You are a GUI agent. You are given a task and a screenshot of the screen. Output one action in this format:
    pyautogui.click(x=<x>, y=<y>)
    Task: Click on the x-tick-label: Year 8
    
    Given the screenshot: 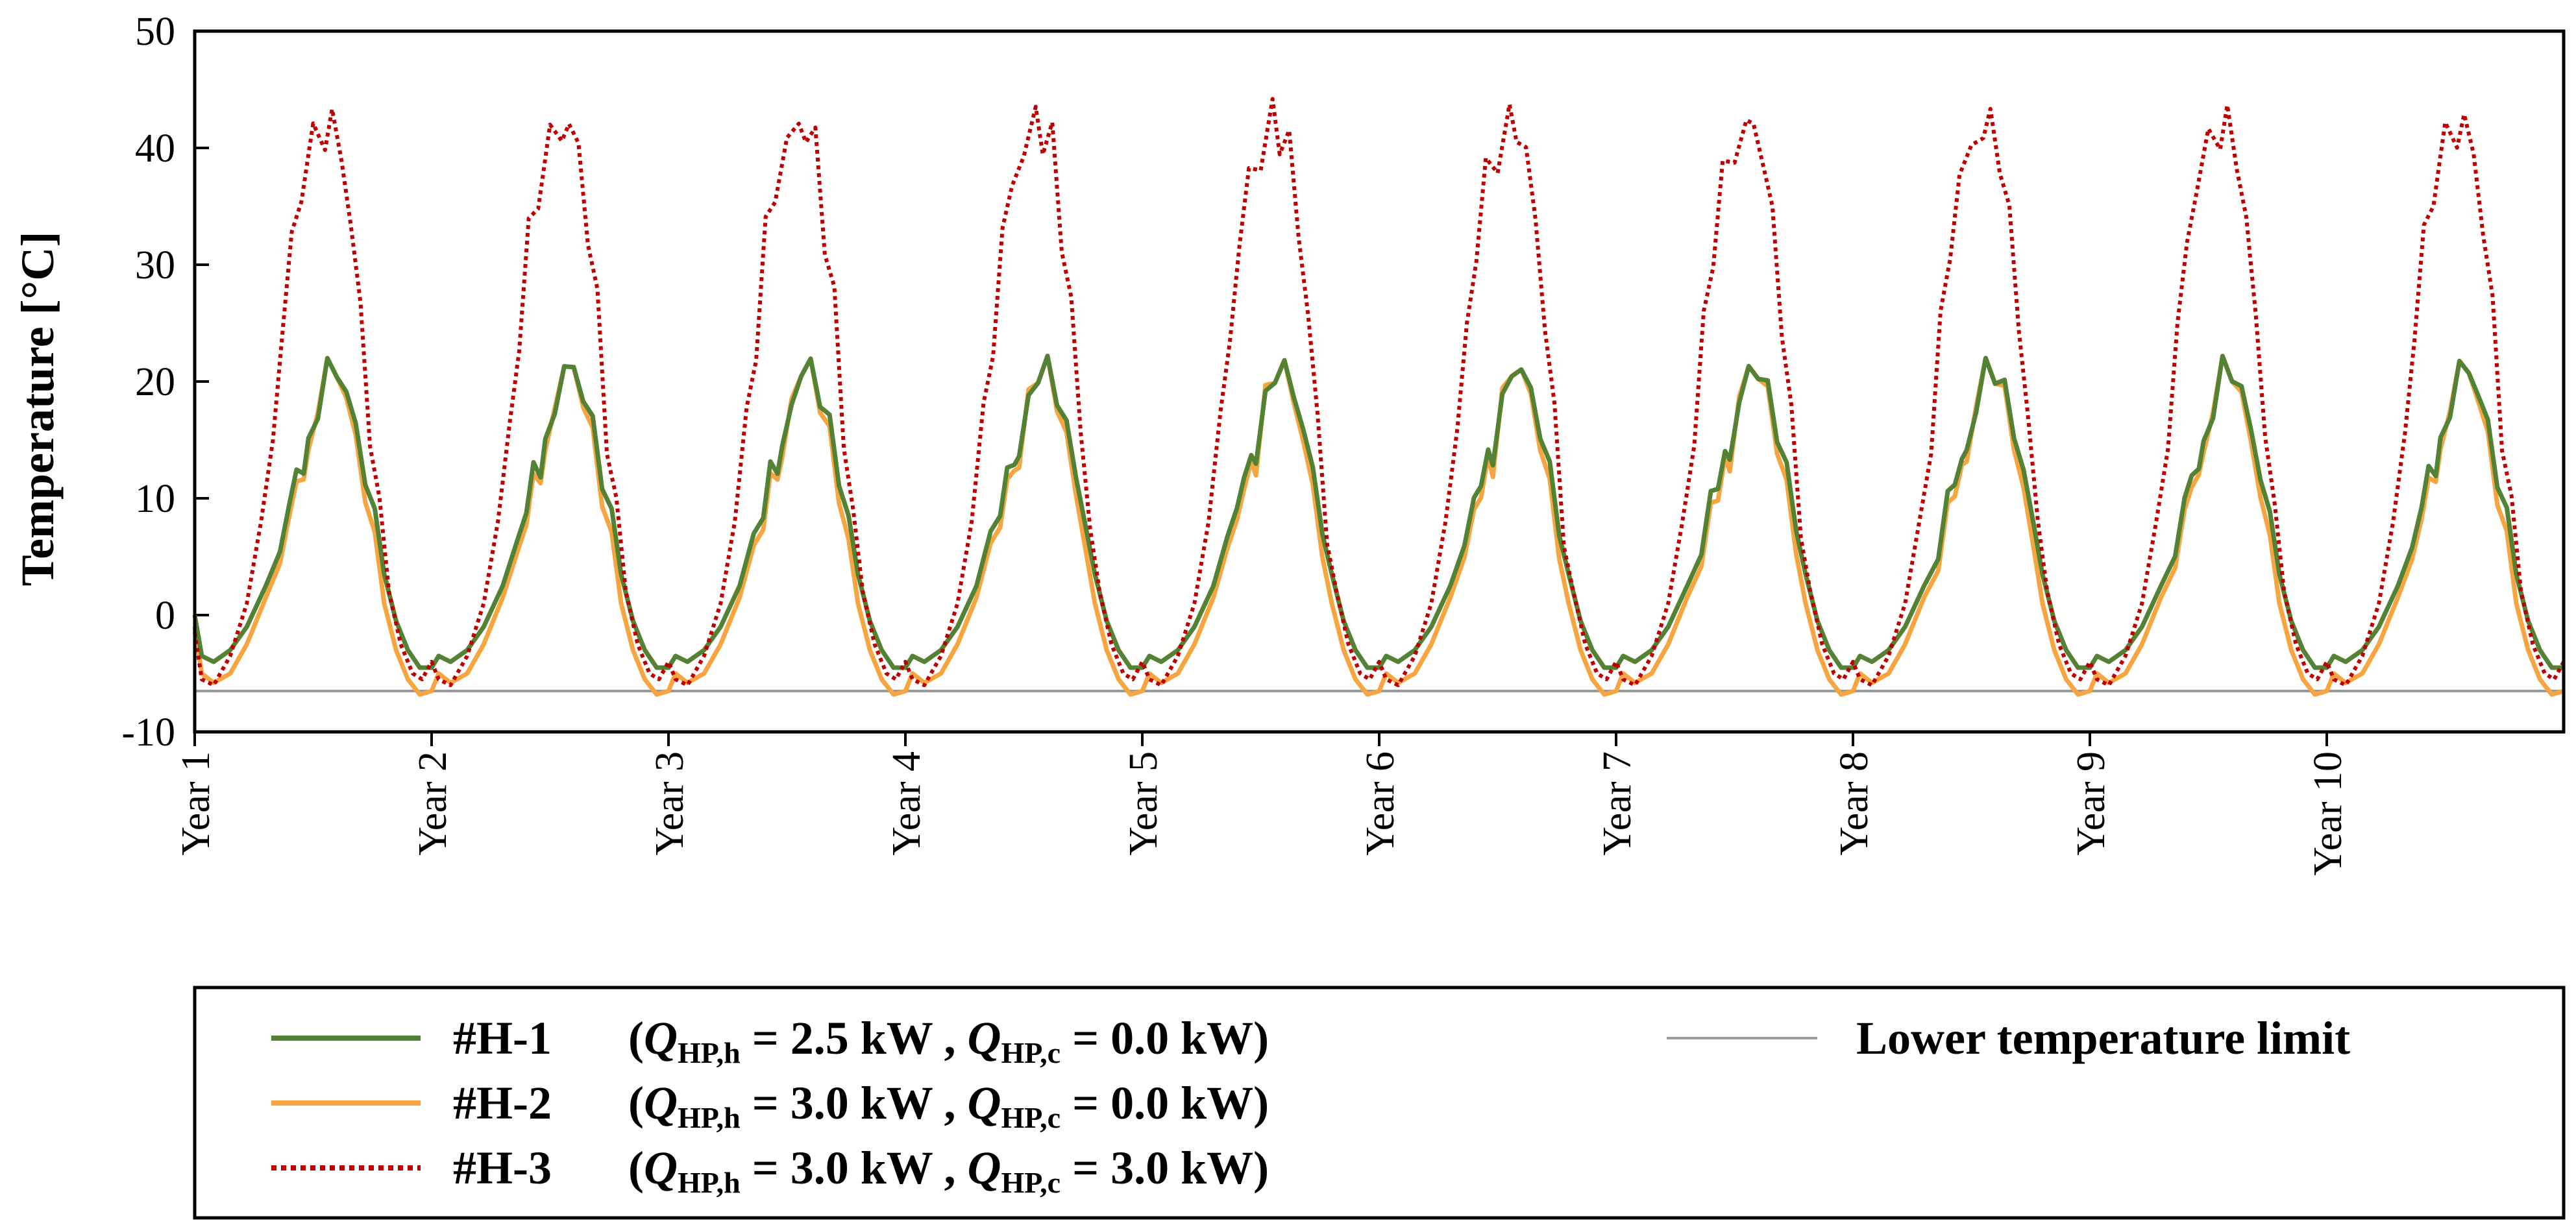 What is the action you would take?
    pyautogui.click(x=1854, y=803)
    